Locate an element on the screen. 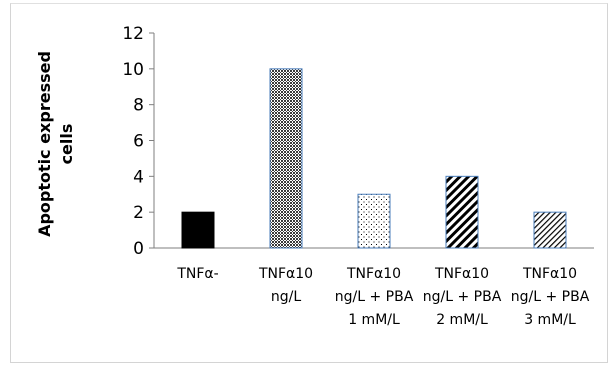 Image resolution: width=611 pixels, height=367 pixels. y-tick-labels: 0 2 4 6 8 10 12 is located at coordinates (133, 141).